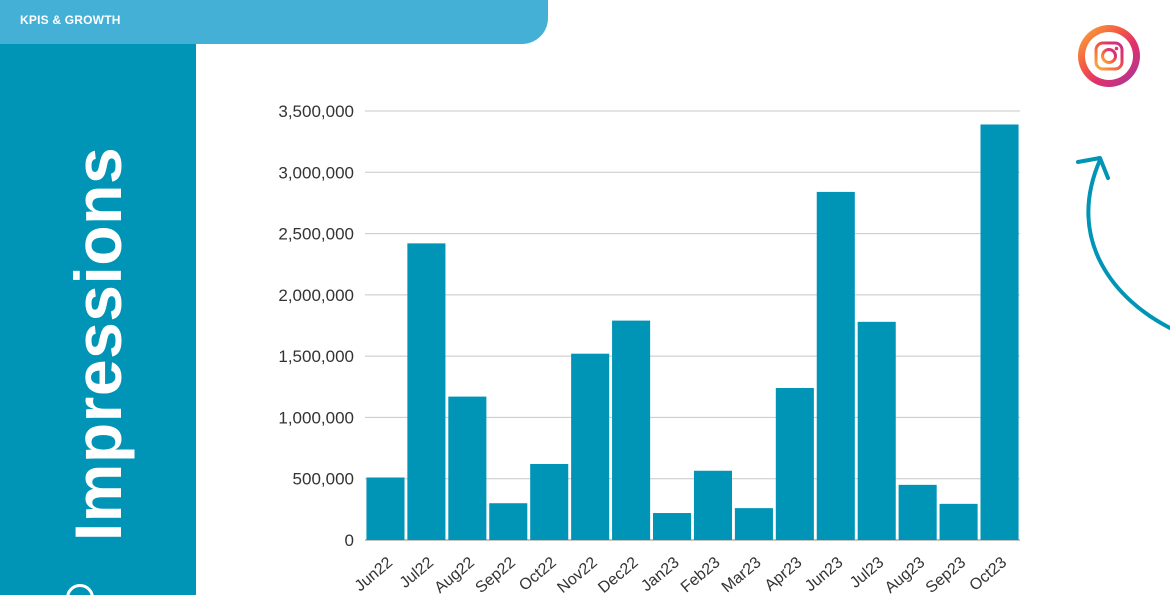 The height and width of the screenshot is (612, 1170). I want to click on x-tick-label: Dec22, so click(618, 574).